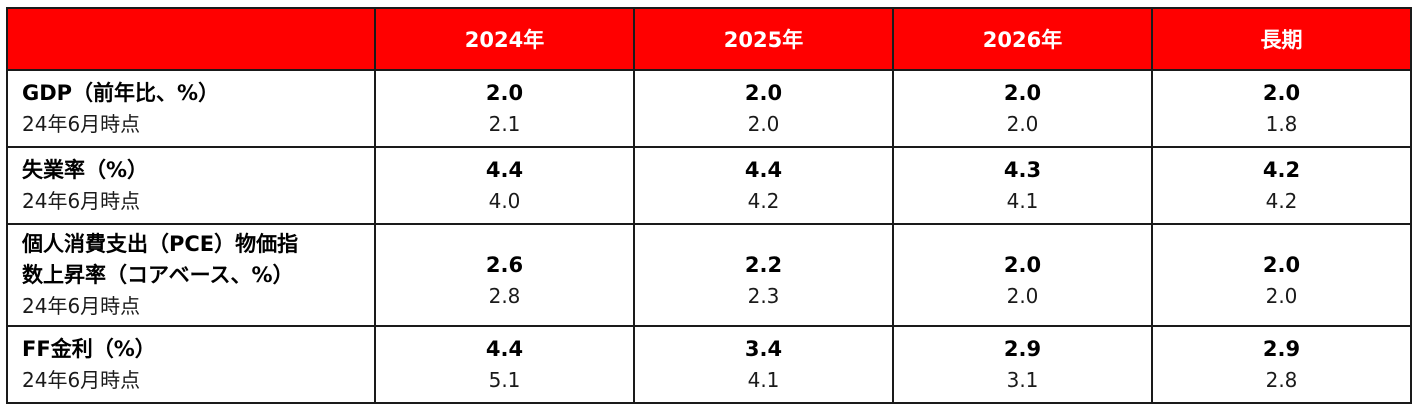  What do you see at coordinates (1022, 169) in the screenshot?
I see `current-value: 4.3` at bounding box center [1022, 169].